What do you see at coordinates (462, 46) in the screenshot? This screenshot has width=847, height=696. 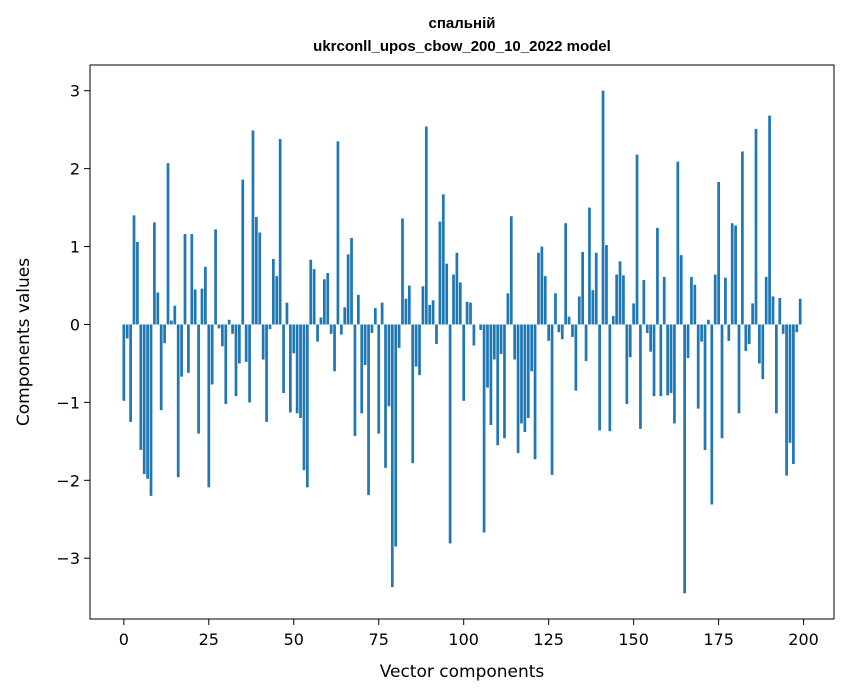 I see `chart-subtitle: ukrconll_upos_cbow_200_10_2022 model` at bounding box center [462, 46].